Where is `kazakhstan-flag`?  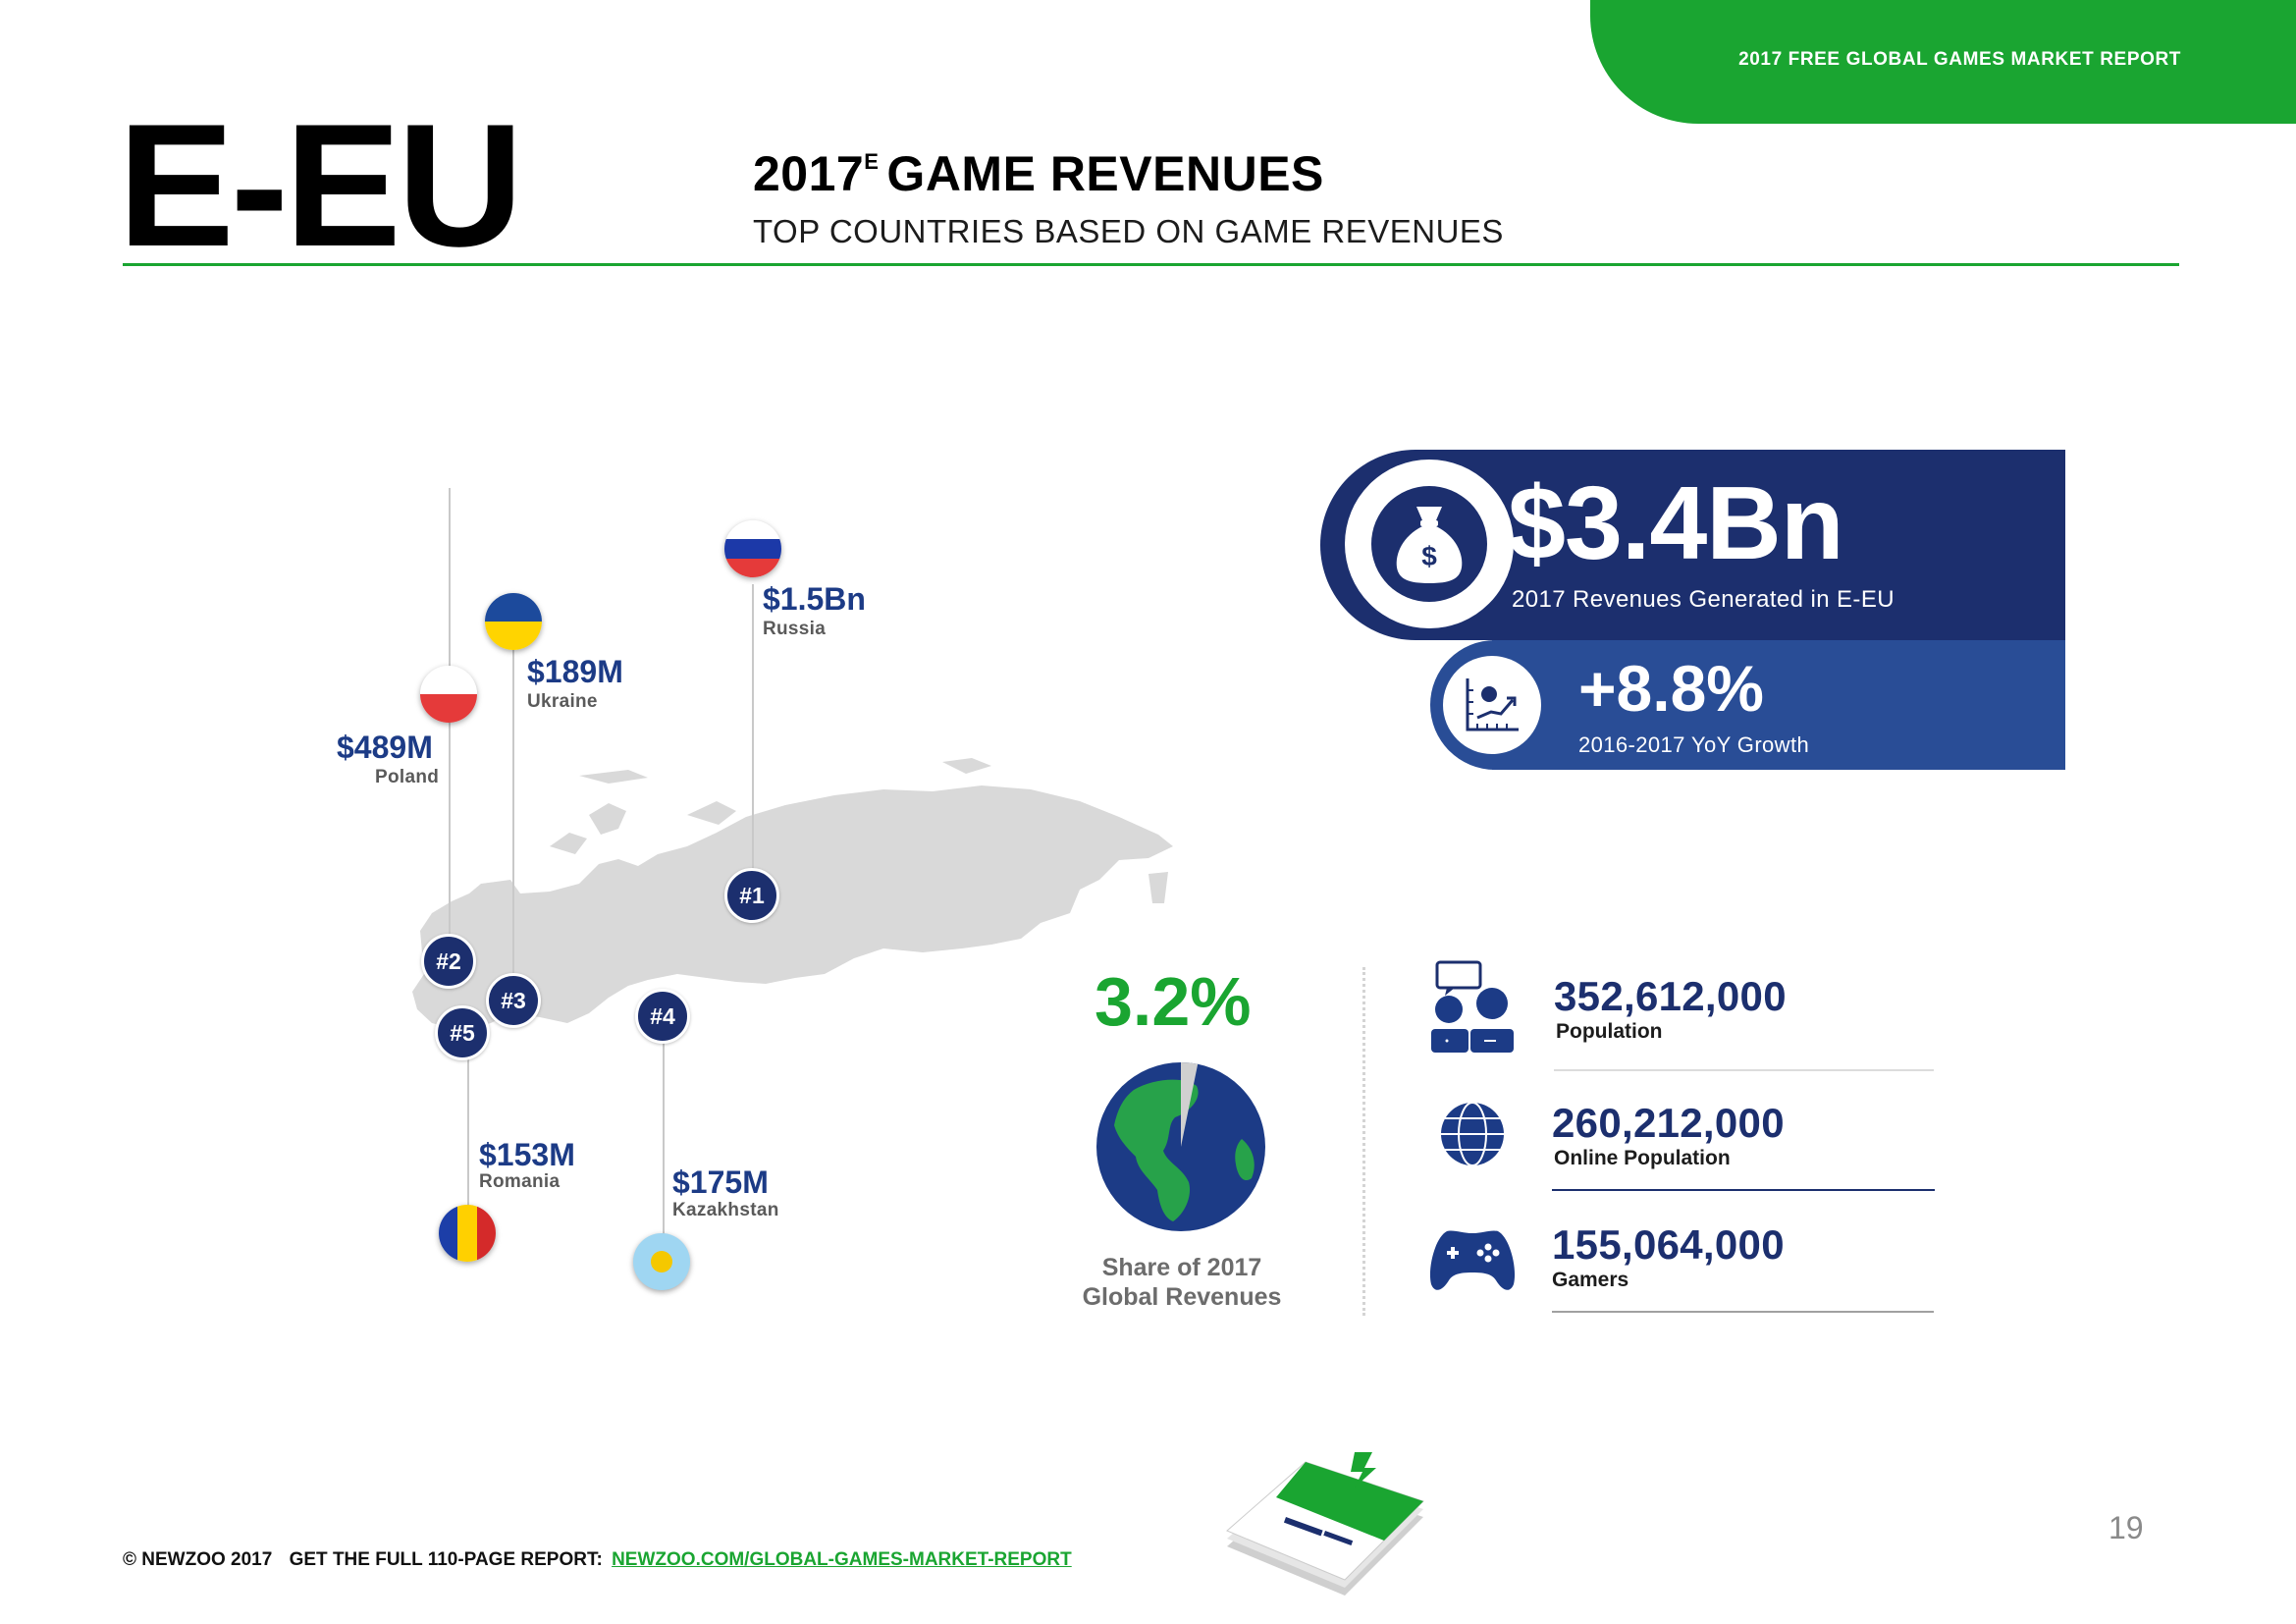
kazakhstan-flag is located at coordinates (661, 1261).